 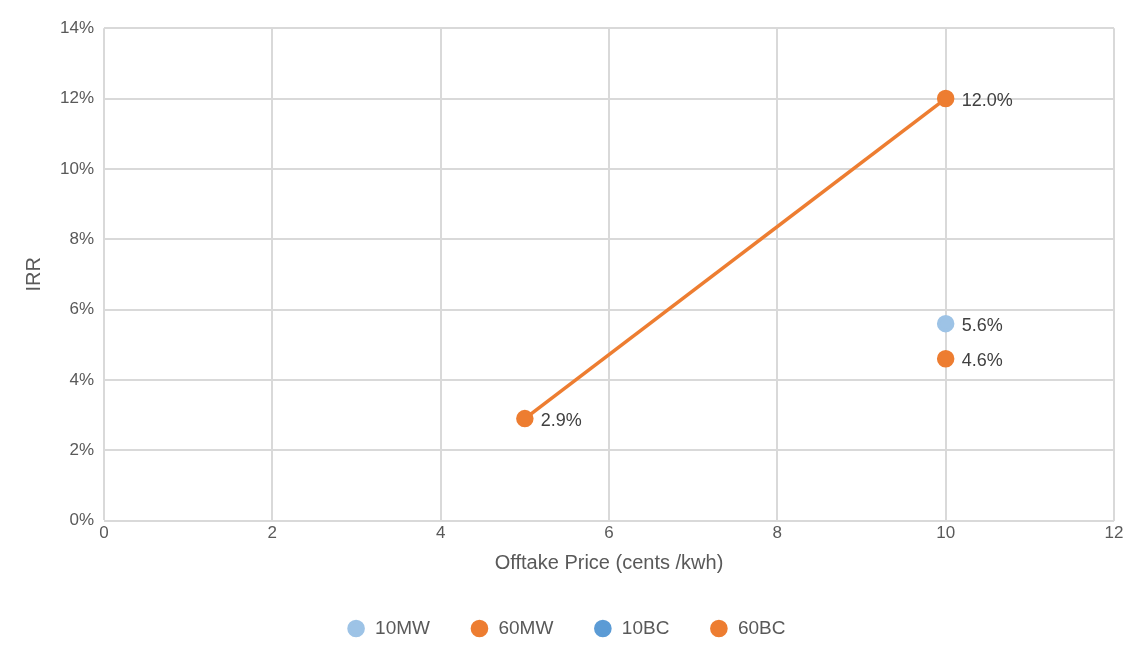 What do you see at coordinates (403, 627) in the screenshot?
I see `legend-label: 10MW` at bounding box center [403, 627].